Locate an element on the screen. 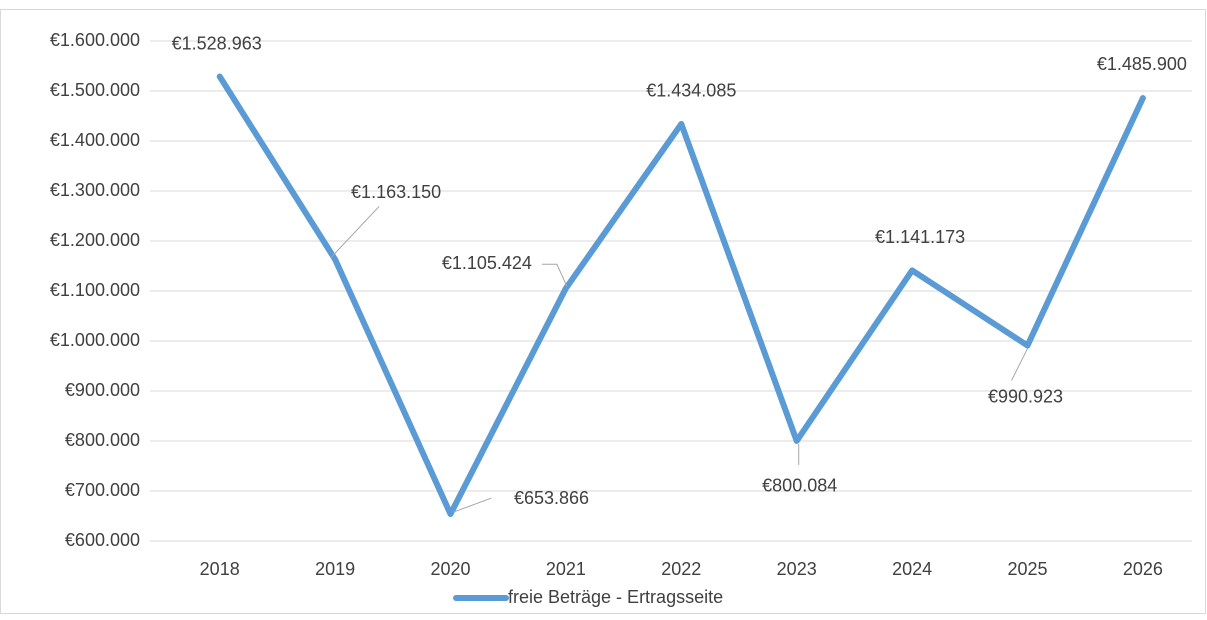  y-tick-label: €800.000 is located at coordinates (102, 440).